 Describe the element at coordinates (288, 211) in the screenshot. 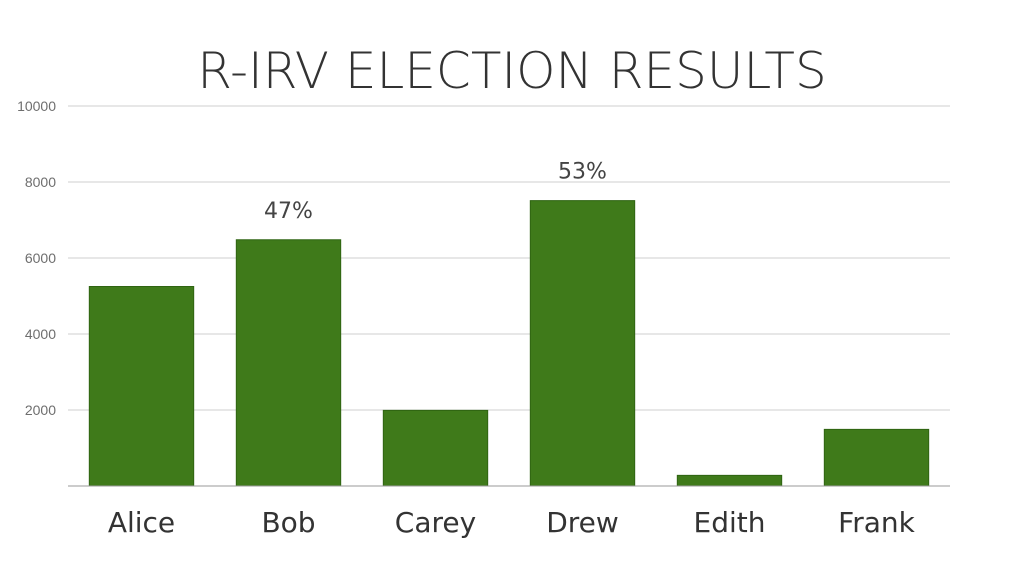

I see `data-label: 47%` at that location.